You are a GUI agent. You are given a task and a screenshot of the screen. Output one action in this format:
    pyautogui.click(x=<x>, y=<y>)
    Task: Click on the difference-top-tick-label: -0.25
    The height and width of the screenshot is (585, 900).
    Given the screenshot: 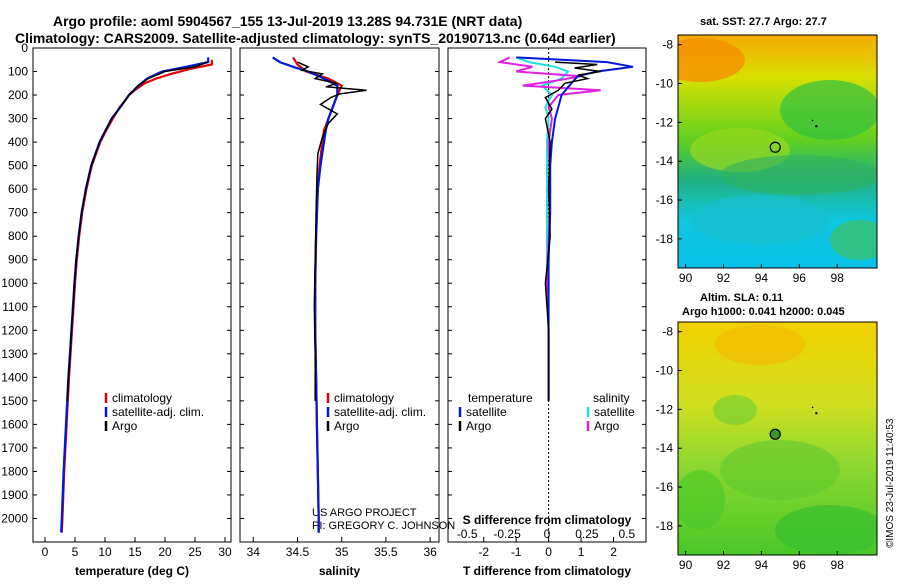 What is the action you would take?
    pyautogui.click(x=507, y=534)
    